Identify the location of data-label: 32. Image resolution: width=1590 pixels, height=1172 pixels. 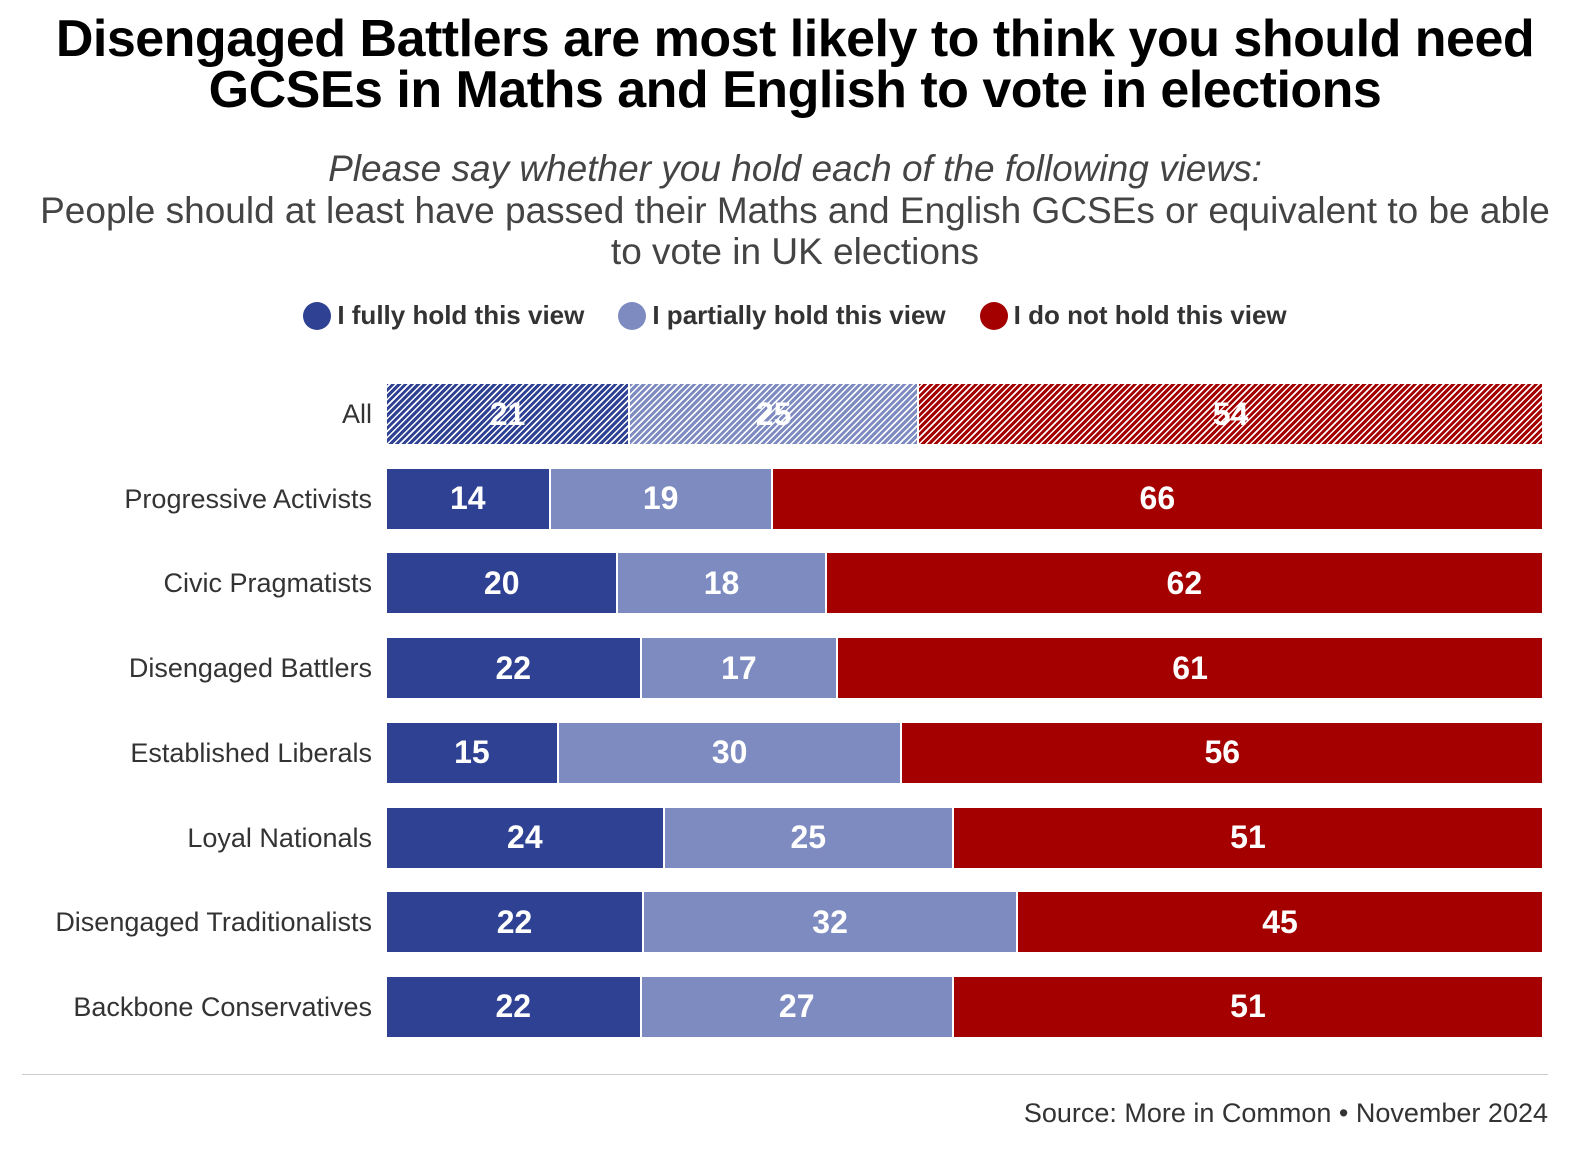
(830, 921).